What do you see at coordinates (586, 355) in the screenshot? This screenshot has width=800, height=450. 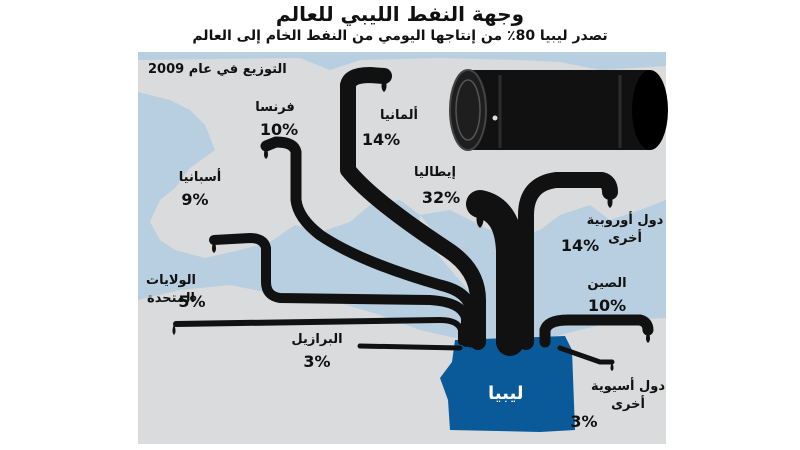 I see `pipe-other-asia` at bounding box center [586, 355].